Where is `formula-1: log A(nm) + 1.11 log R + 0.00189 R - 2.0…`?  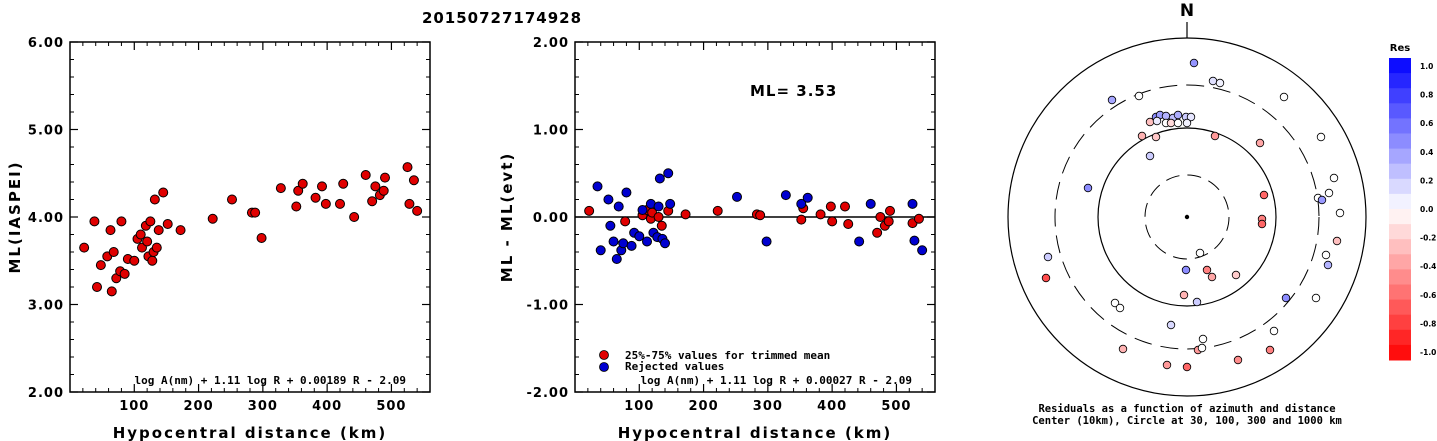
formula-1: log A(nm) + 1.11 log R + 0.00189 R - 2.0… is located at coordinates (270, 380).